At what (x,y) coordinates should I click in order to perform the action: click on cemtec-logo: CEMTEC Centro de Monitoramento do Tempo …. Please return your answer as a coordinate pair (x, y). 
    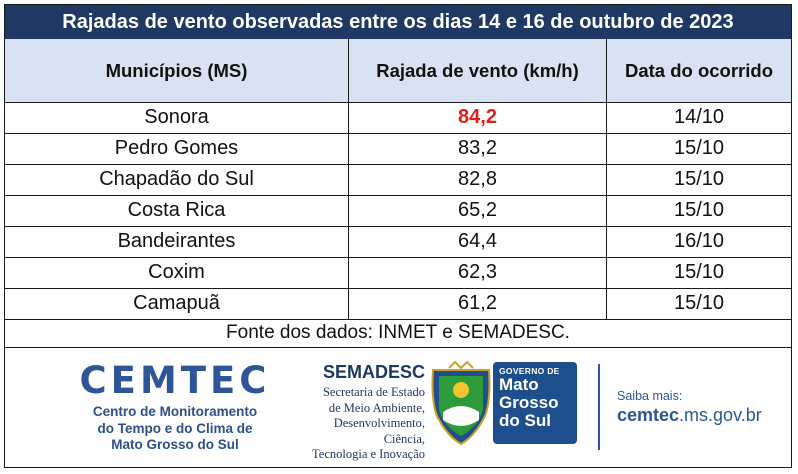
    Looking at the image, I should click on (175, 408).